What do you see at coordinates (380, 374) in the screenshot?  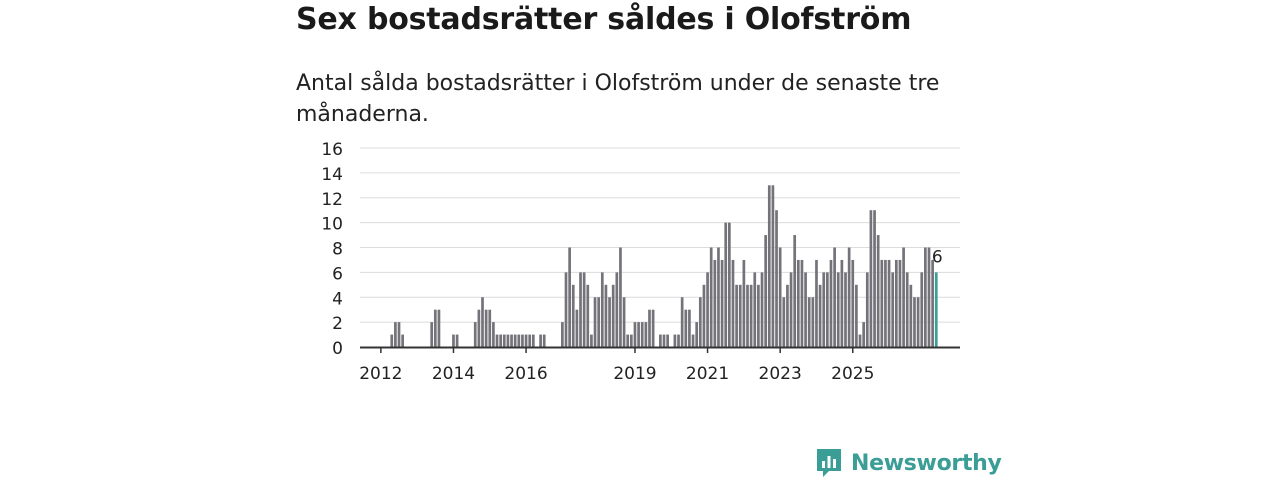 I see `x-tick-label: 2012` at bounding box center [380, 374].